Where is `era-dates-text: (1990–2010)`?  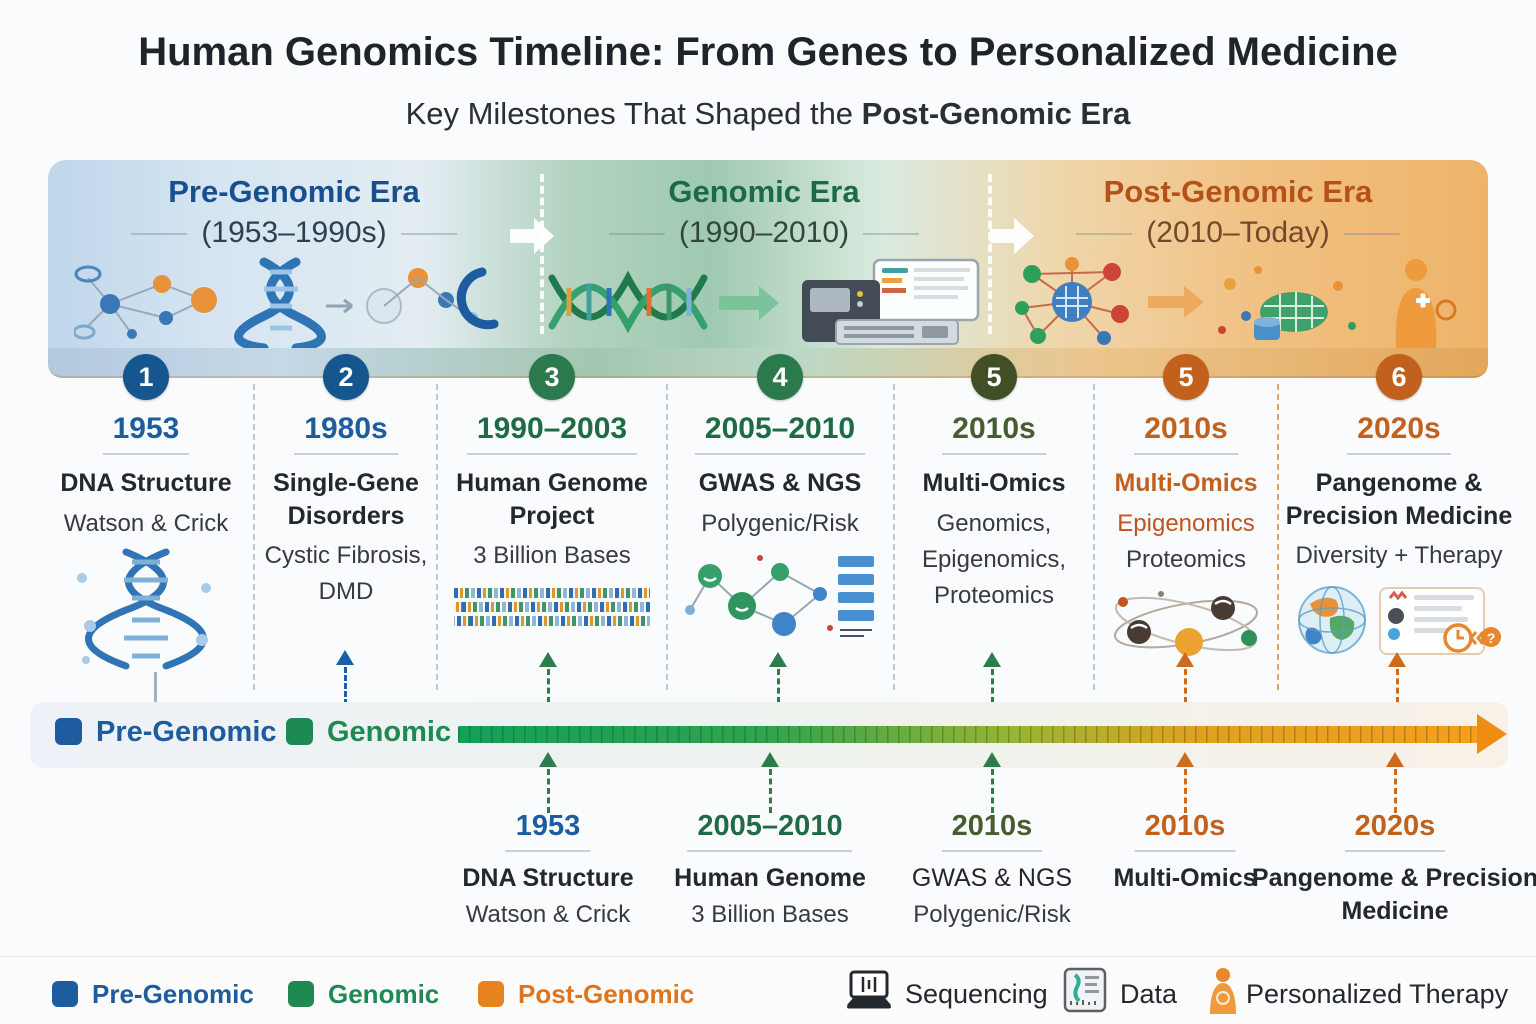
era-dates-text: (1990–2010) is located at coordinates (764, 232).